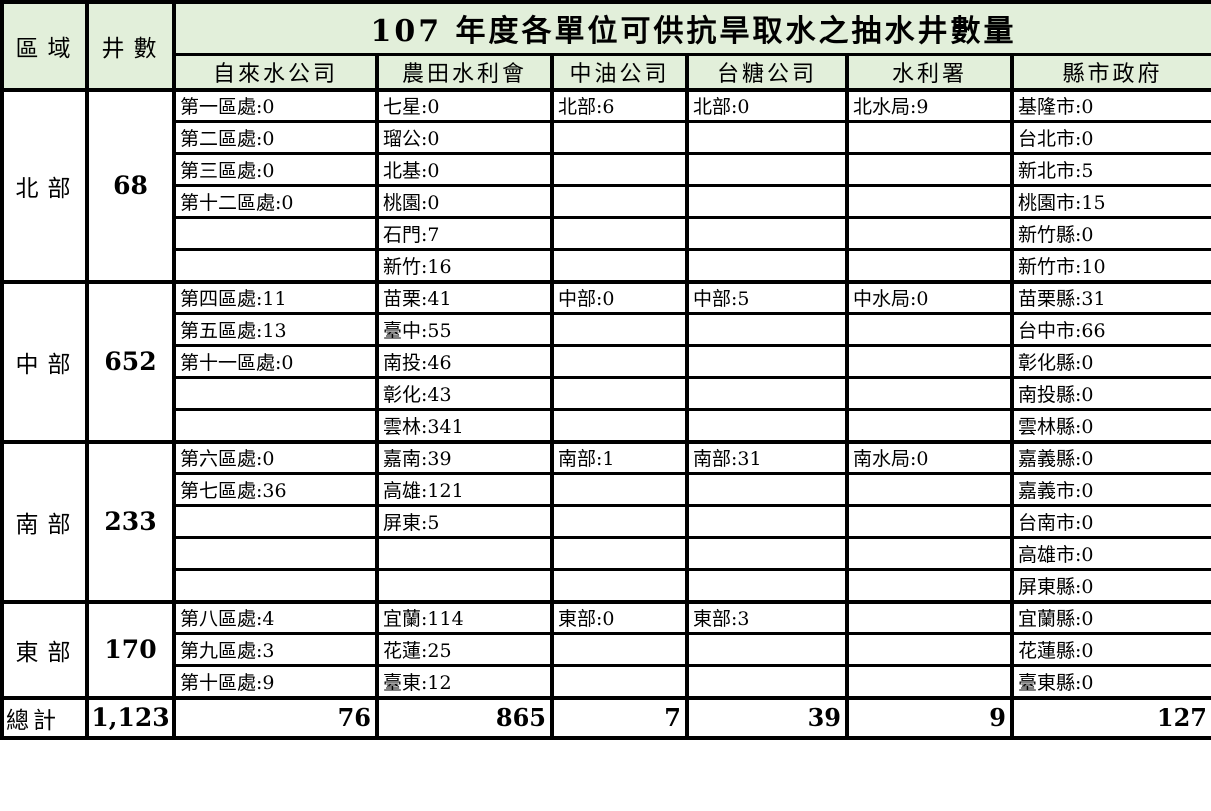  I want to click on col-header-taiwater: 自來水公司, so click(275, 71).